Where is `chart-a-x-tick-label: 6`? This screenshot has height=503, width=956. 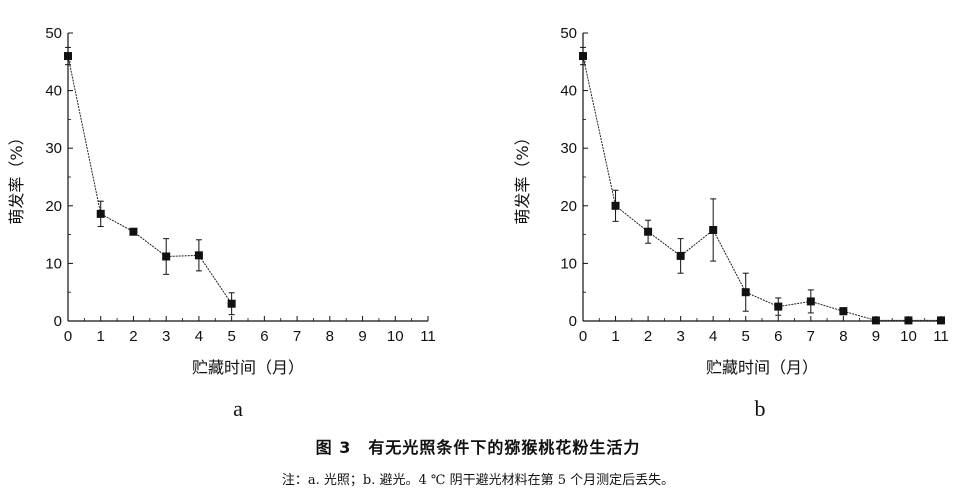 chart-a-x-tick-label: 6 is located at coordinates (264, 336).